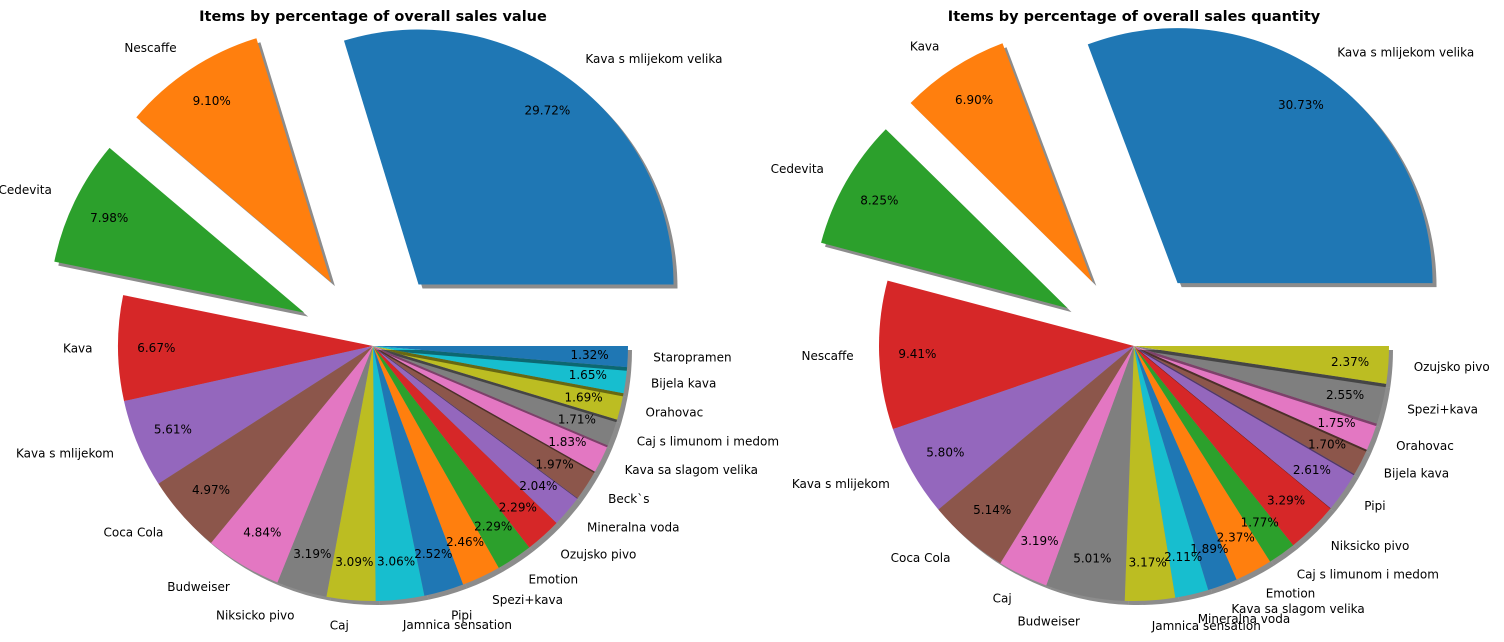  Describe the element at coordinates (262, 532) in the screenshot. I see `pct-label-budweiser: 4.84%` at that location.